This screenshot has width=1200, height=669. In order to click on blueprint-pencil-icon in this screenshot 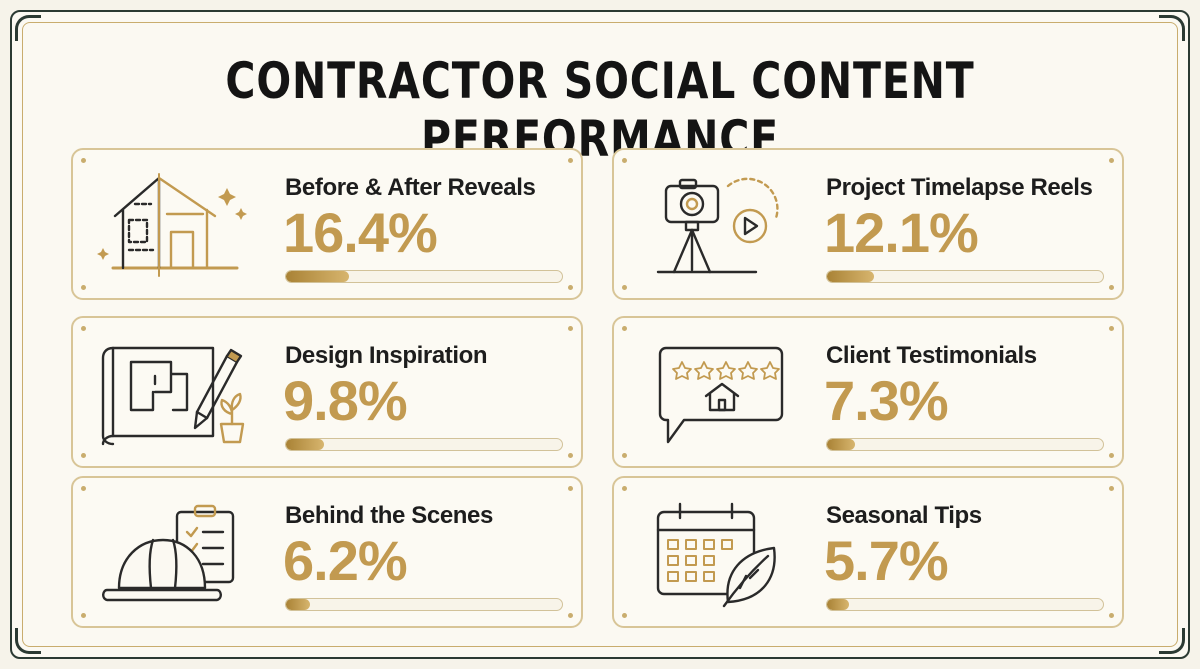, I will do `click(180, 392)`.